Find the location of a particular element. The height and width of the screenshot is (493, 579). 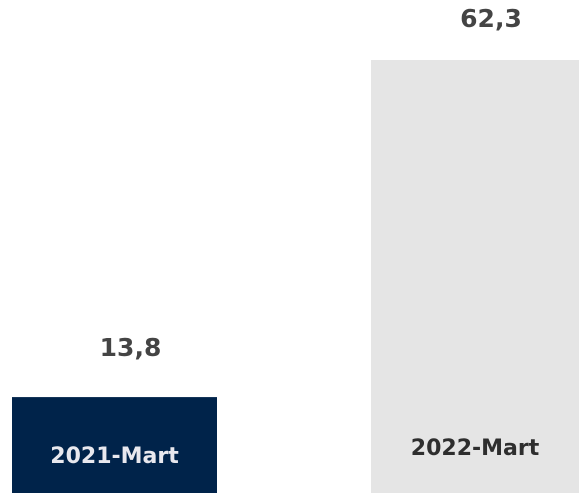

category-label: 2021-Mart is located at coordinates (114, 456).